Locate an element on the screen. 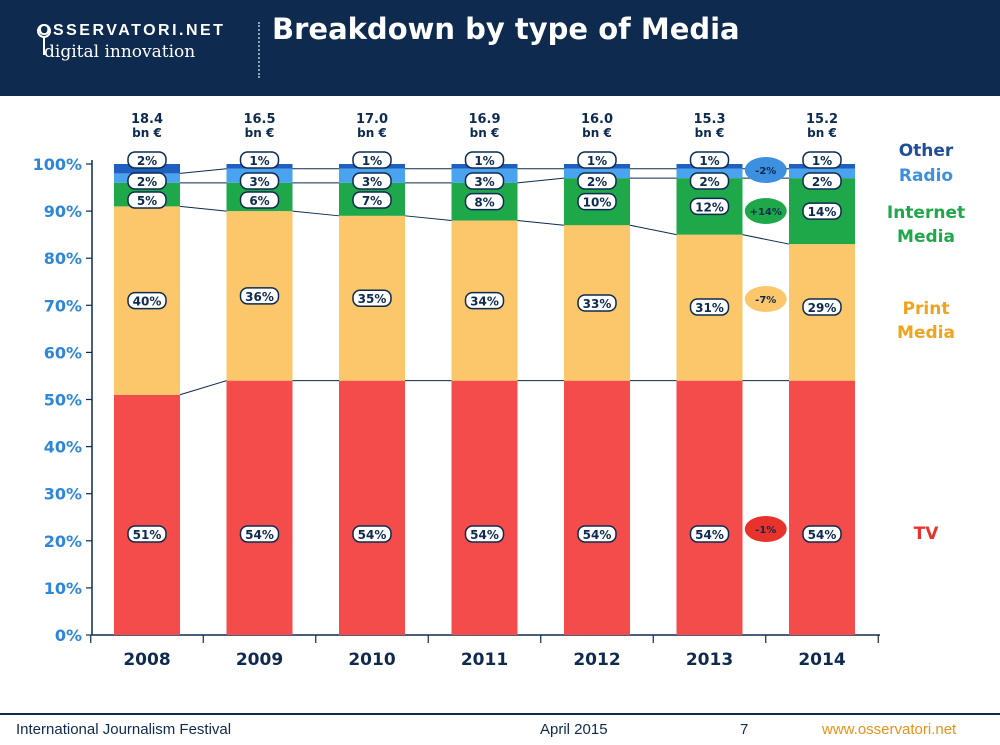 The width and height of the screenshot is (1000, 745). x-tick-label: 2014 is located at coordinates (821, 660).